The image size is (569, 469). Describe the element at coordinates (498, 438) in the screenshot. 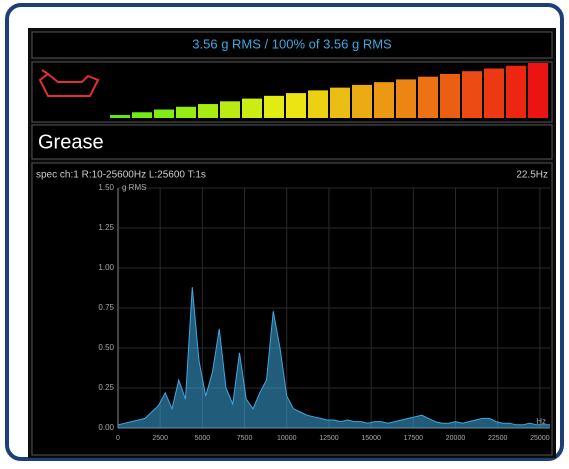

I see `x-tick-label: 22500` at that location.